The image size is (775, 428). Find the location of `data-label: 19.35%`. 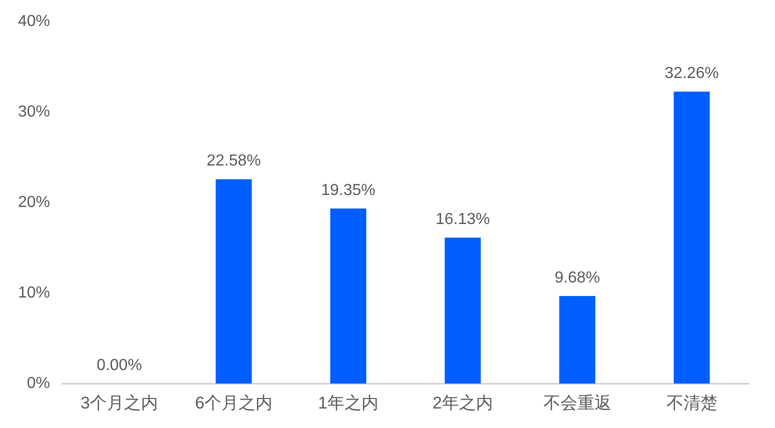

data-label: 19.35% is located at coordinates (348, 190).